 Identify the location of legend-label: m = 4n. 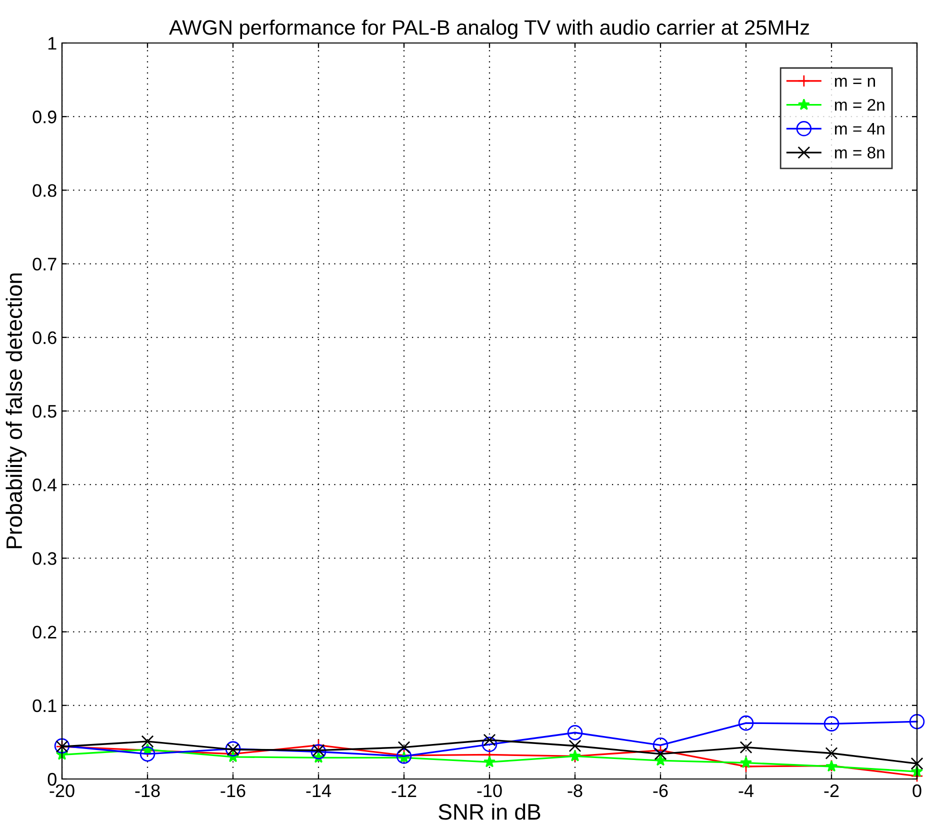
(859, 128).